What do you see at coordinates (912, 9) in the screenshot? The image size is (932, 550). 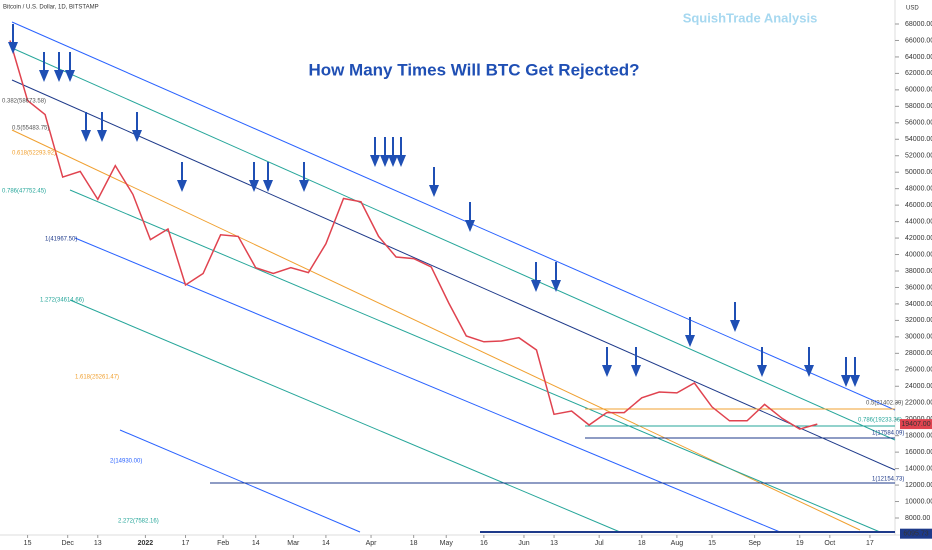 I see `y-unit: USD` at bounding box center [912, 9].